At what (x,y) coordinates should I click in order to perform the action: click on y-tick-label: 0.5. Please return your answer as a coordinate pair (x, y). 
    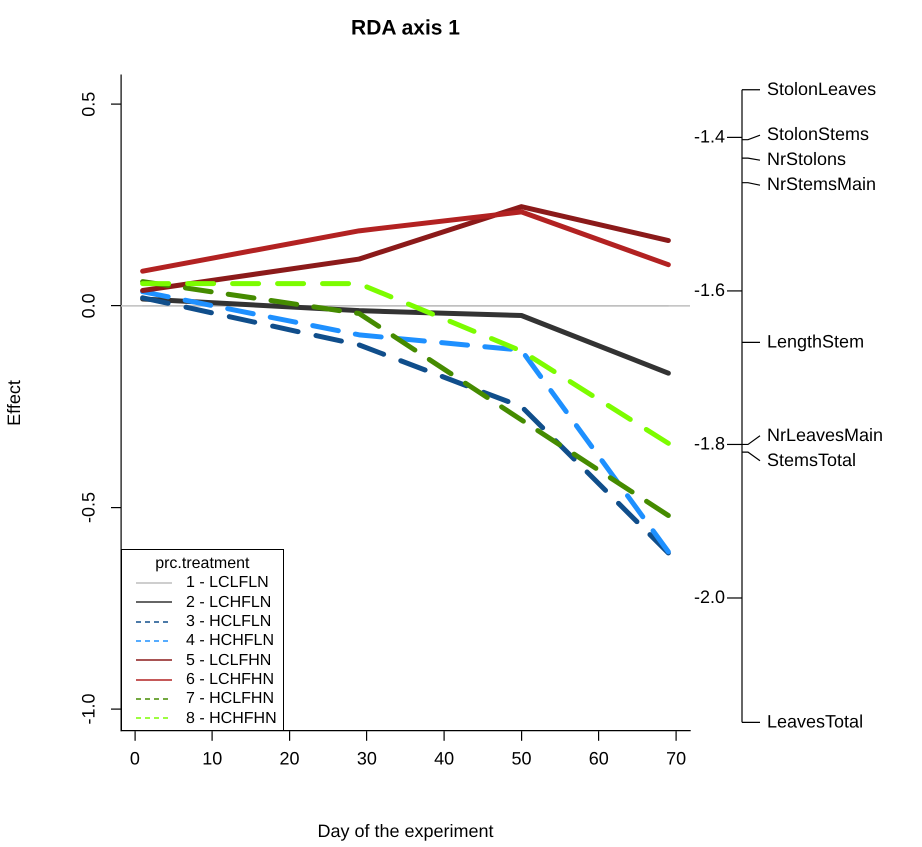
    Looking at the image, I should click on (88, 104).